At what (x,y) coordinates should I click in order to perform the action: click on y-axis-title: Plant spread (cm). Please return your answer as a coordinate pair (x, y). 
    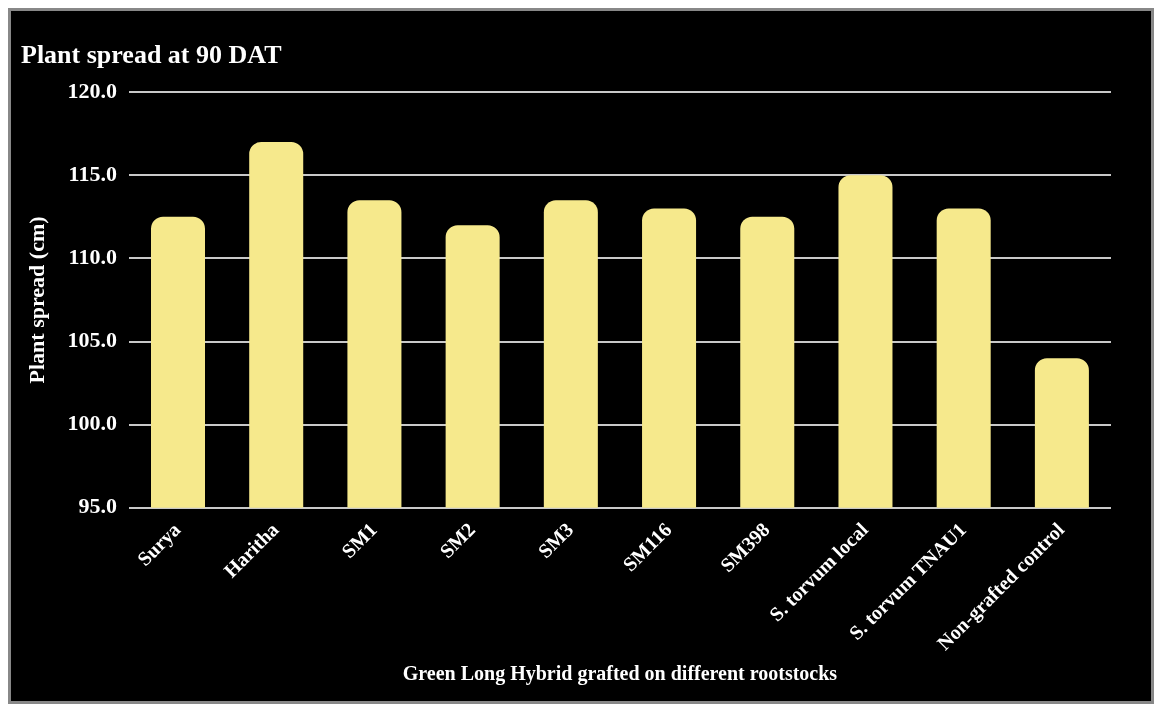
    Looking at the image, I should click on (36, 300).